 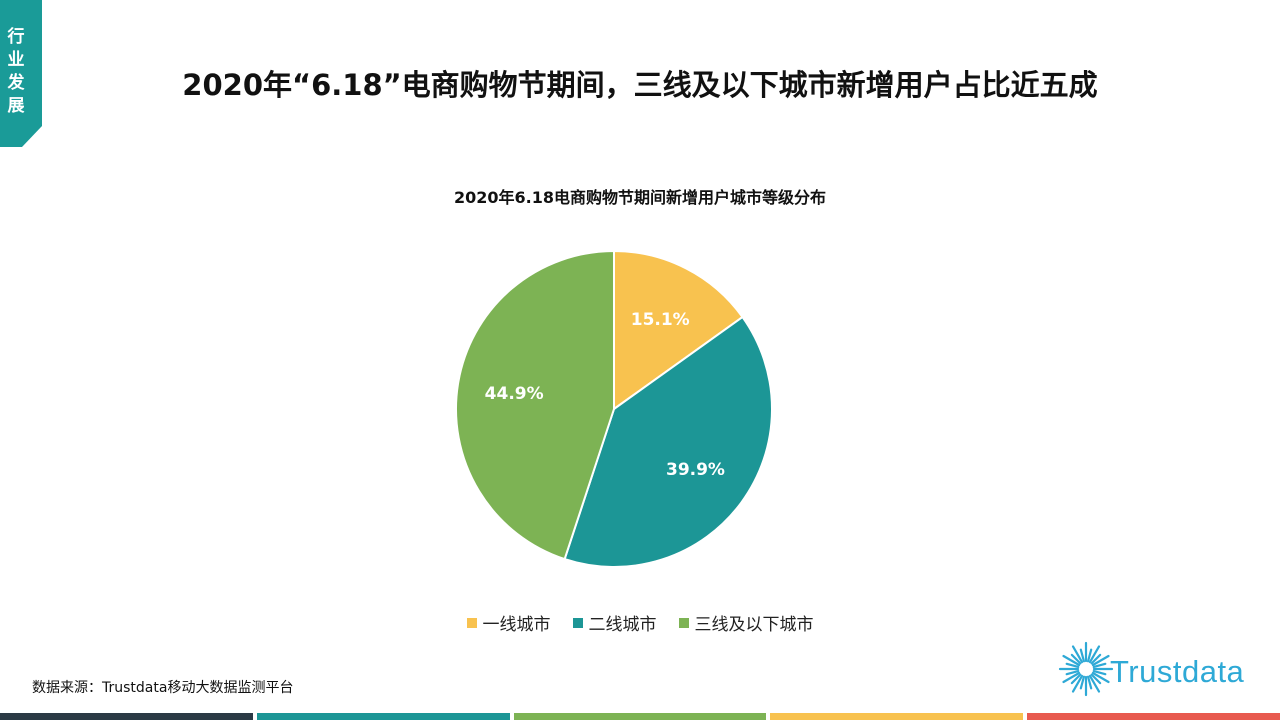 What do you see at coordinates (622, 625) in the screenshot?
I see `legend-label-tier2: 二线城市` at bounding box center [622, 625].